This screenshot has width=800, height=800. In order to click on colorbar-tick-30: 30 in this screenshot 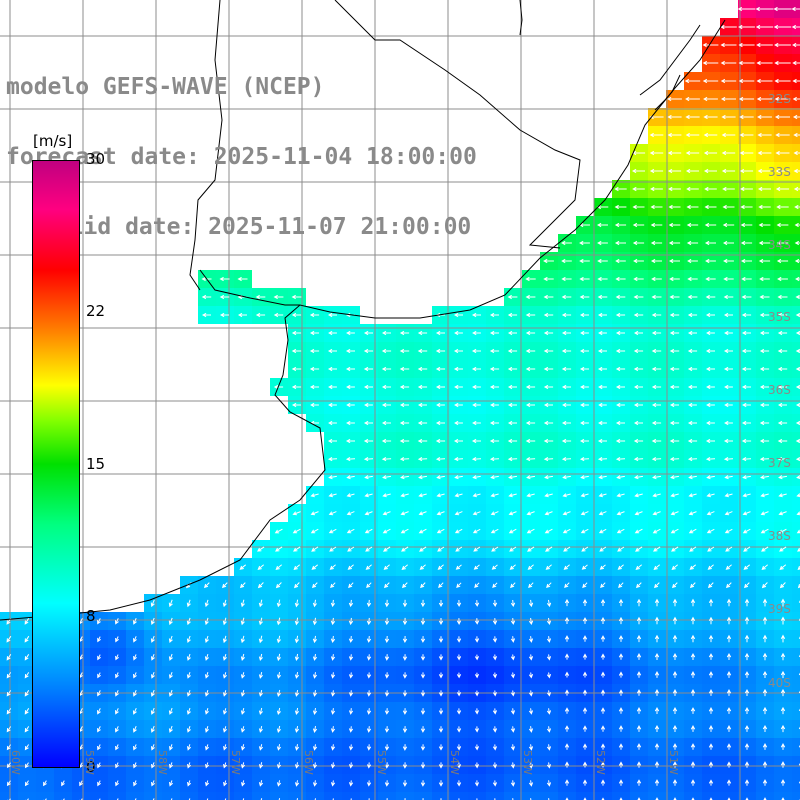, I will do `click(96, 159)`.